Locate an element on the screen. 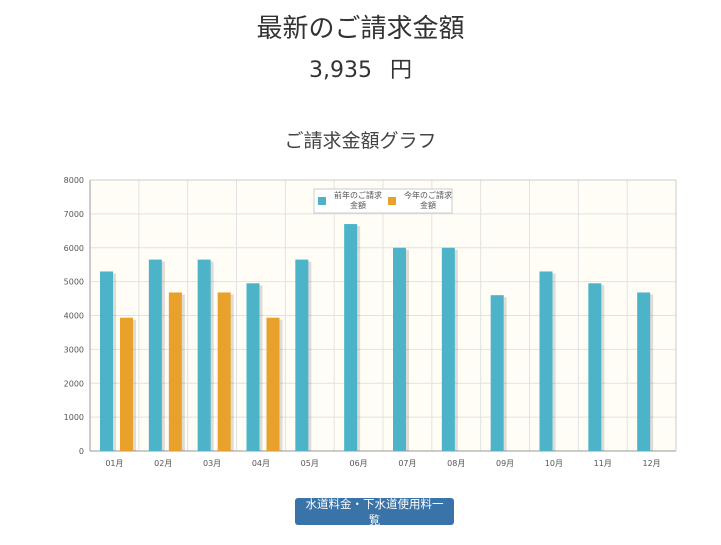 This screenshot has height=545, width=721. legend-label: 今年のご請求 is located at coordinates (428, 195).